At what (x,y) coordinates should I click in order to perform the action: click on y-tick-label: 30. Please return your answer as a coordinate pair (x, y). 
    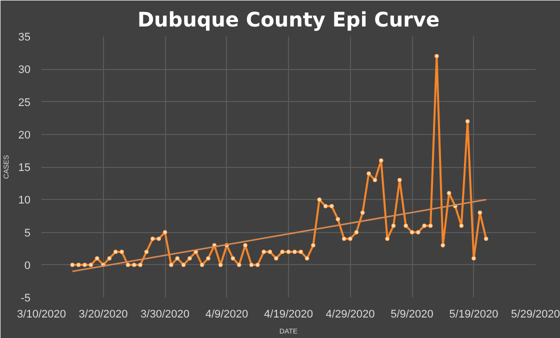
    Looking at the image, I should click on (24, 70).